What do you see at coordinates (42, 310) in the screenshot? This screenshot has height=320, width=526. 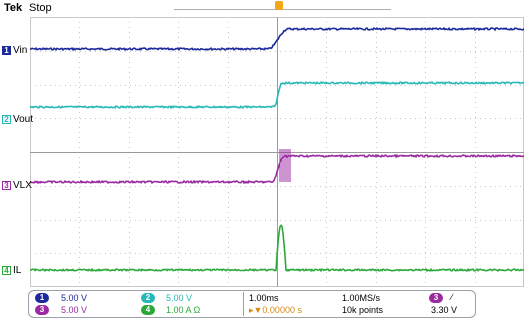 I see `ch3-scale-badge: 3` at bounding box center [42, 310].